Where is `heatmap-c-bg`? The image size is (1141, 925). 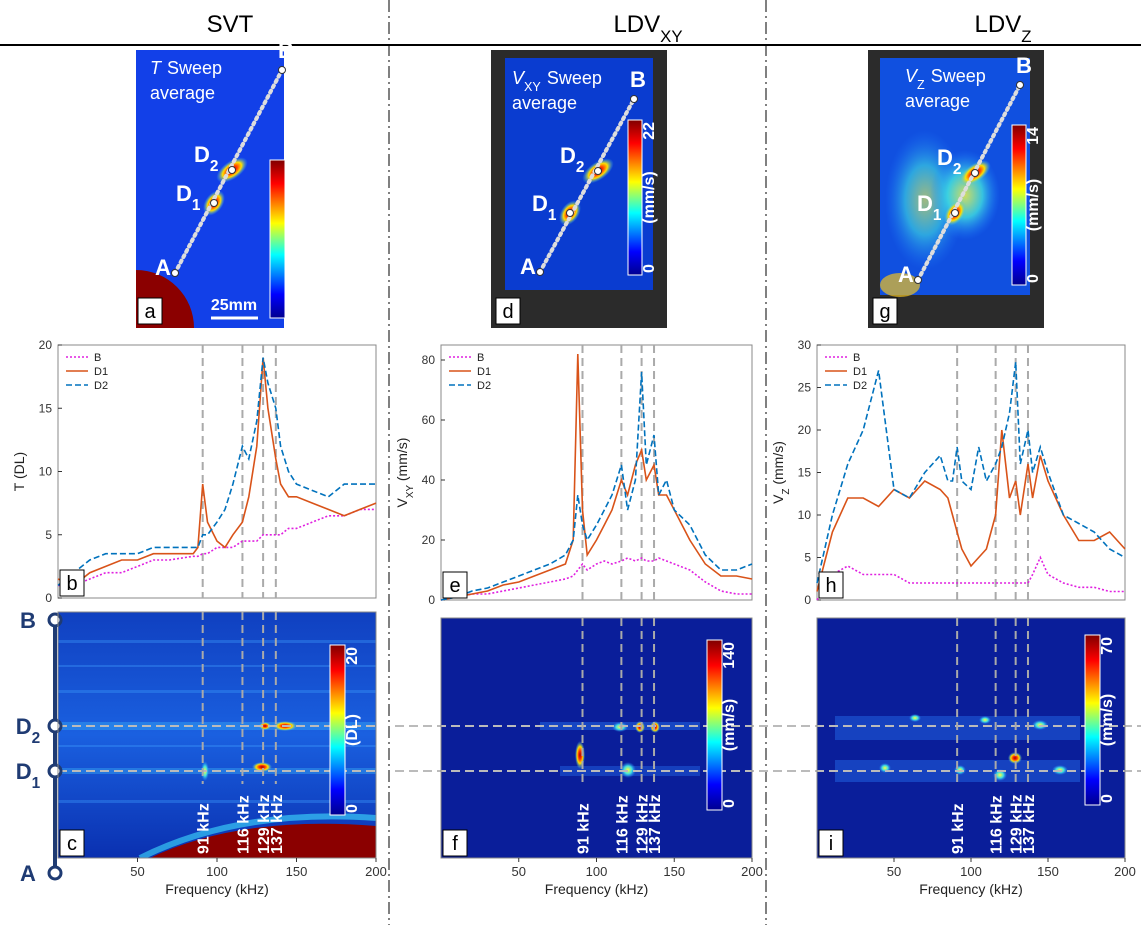 heatmap-c-bg is located at coordinates (217, 735).